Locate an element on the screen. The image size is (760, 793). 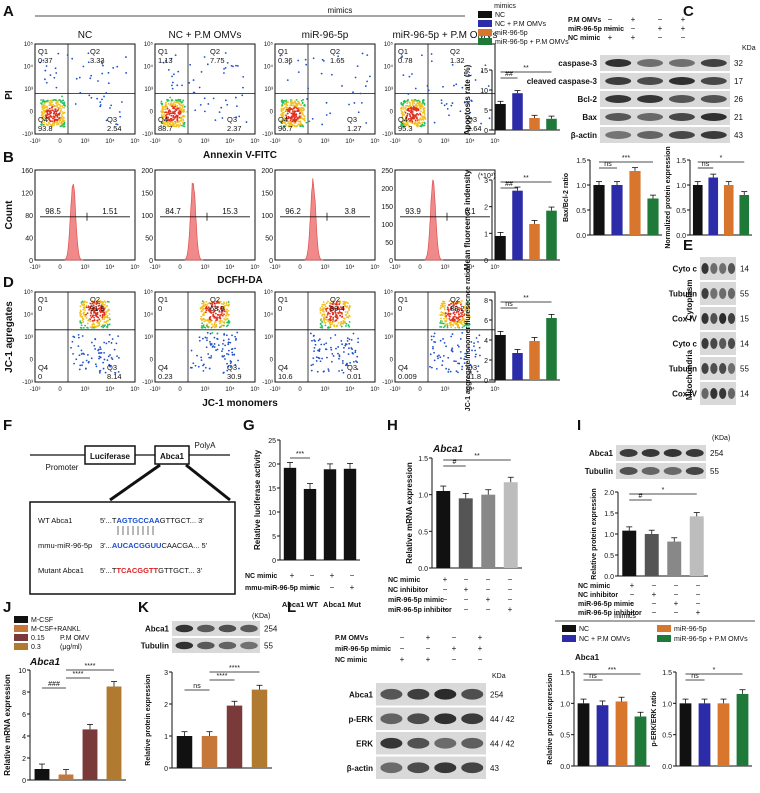
quadrant-name: Q4 is located at coordinates (283, 119).